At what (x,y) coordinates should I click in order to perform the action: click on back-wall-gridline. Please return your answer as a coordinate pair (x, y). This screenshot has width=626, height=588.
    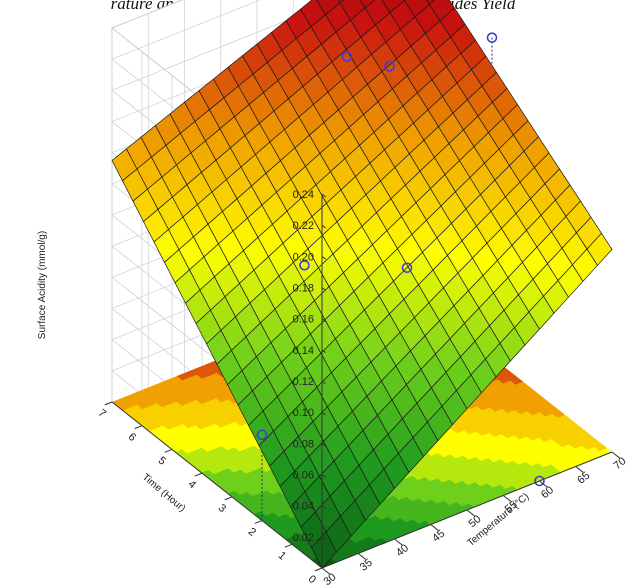
    Looking at the image, I should click on (147, 14).